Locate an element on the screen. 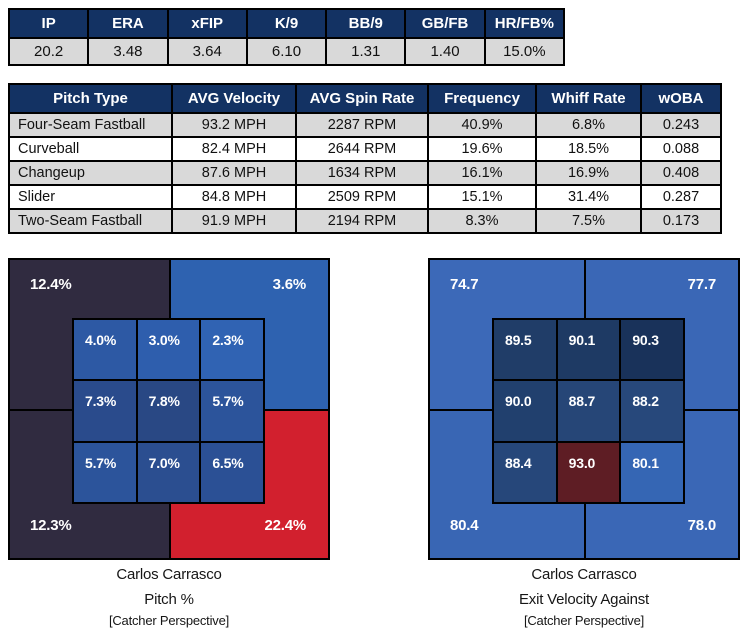 This screenshot has width=751, height=635. summary-header-row: IP ERA xFIP K/9 BB/9 GB/FB HR/FB% is located at coordinates (286, 23).